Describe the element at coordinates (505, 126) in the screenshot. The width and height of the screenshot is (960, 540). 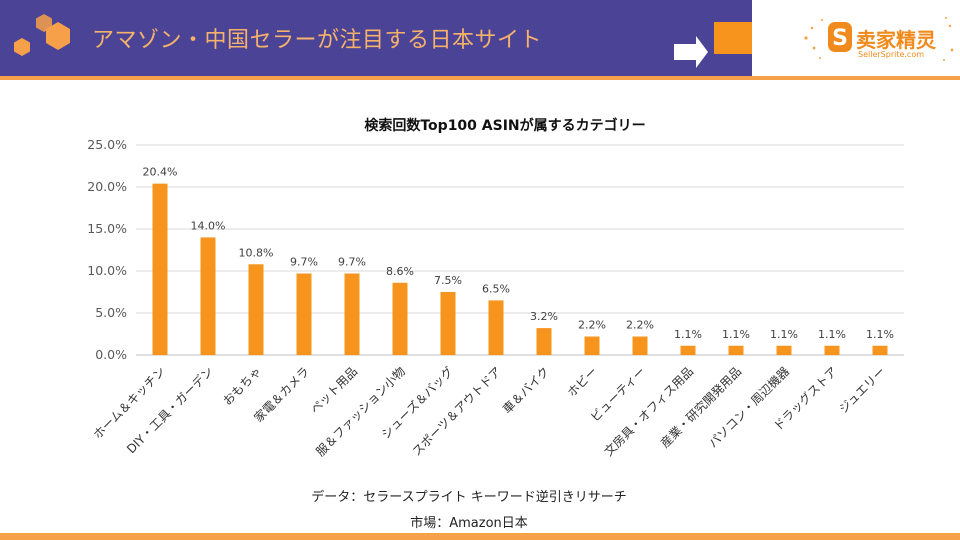
I see `chart-title: 検索回数Top100 ASINが属するカテゴリー` at that location.